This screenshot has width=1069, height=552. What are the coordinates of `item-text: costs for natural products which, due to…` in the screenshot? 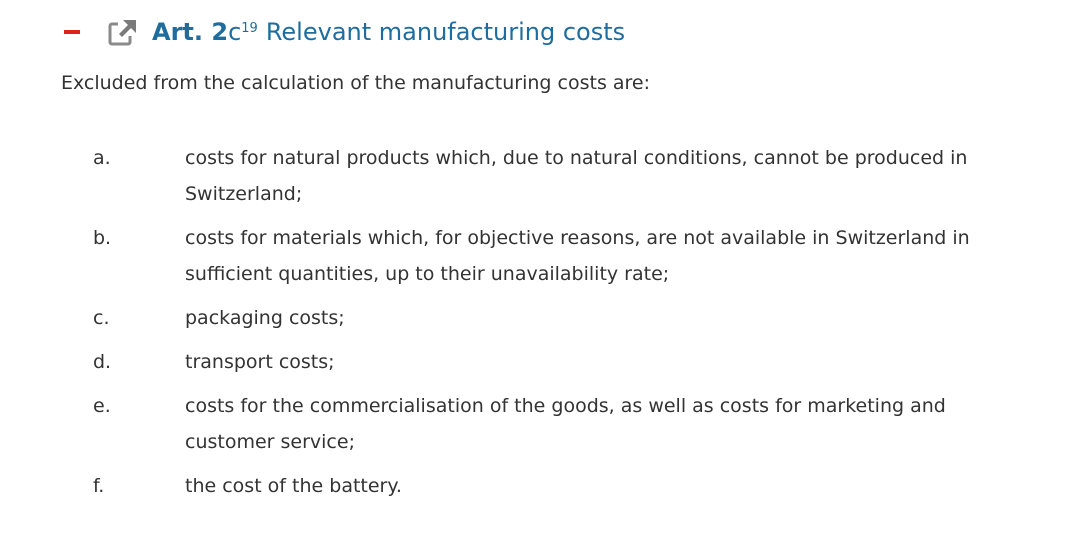 It's located at (576, 176).